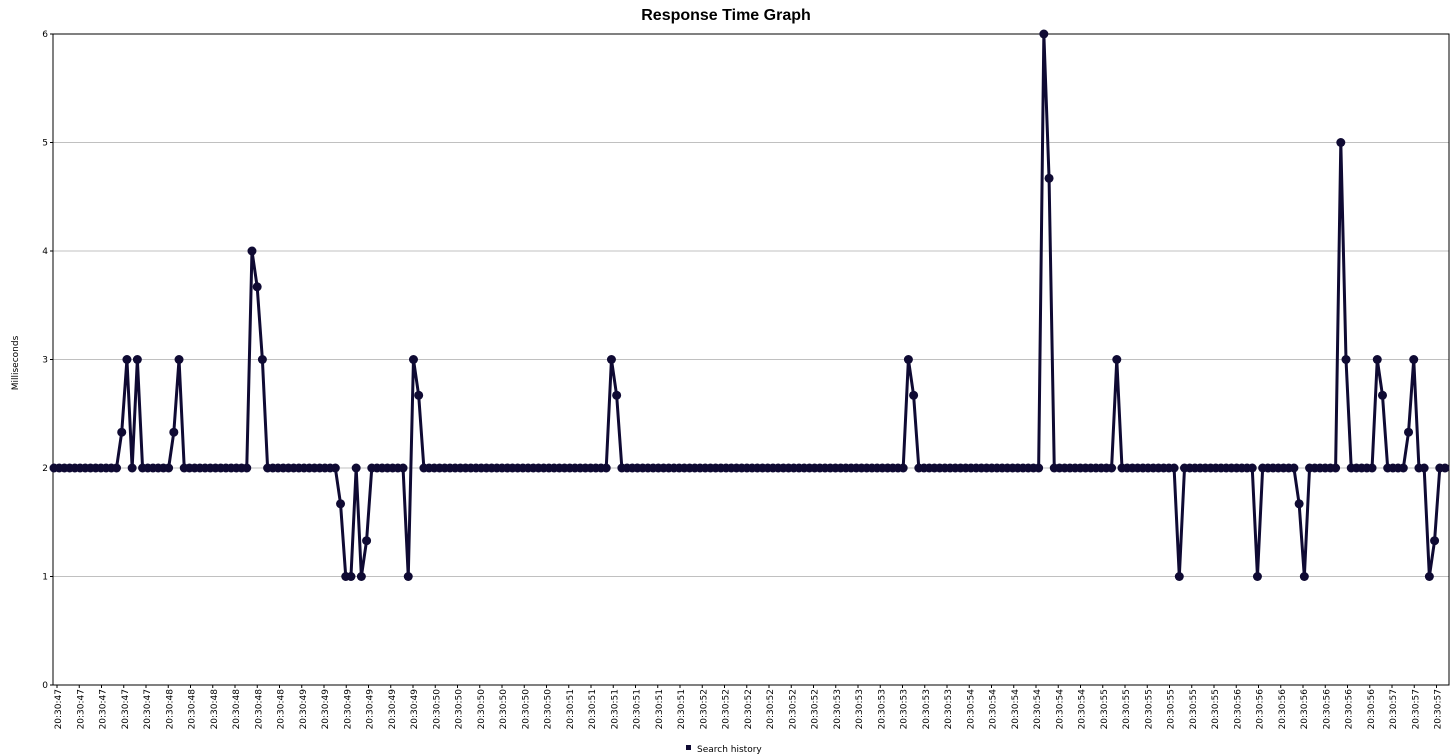 The height and width of the screenshot is (754, 1453). Describe the element at coordinates (726, 15) in the screenshot. I see `chart-title: Response Time Graph` at that location.